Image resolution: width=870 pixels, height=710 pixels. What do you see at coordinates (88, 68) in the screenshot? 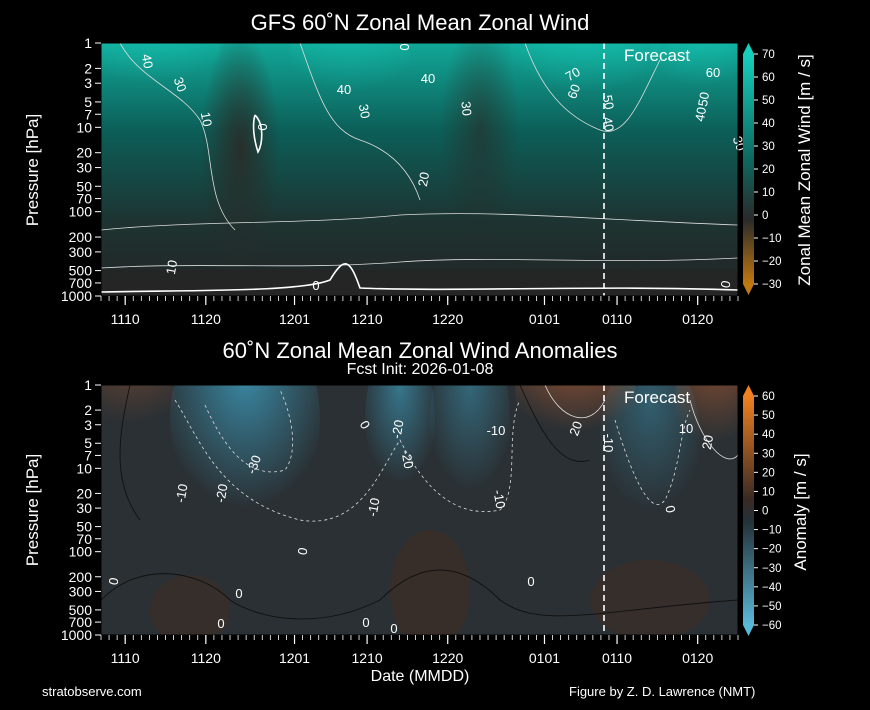
I see `top-ytick-label: 2` at bounding box center [88, 68].